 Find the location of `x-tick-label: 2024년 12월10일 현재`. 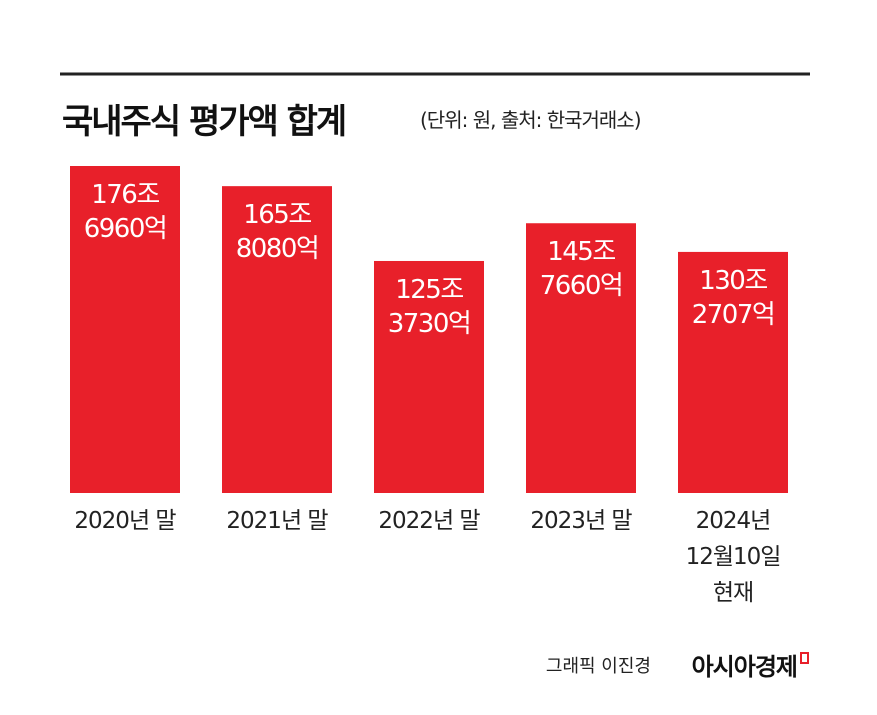

x-tick-label: 2024년 12월10일 현재 is located at coordinates (733, 557).